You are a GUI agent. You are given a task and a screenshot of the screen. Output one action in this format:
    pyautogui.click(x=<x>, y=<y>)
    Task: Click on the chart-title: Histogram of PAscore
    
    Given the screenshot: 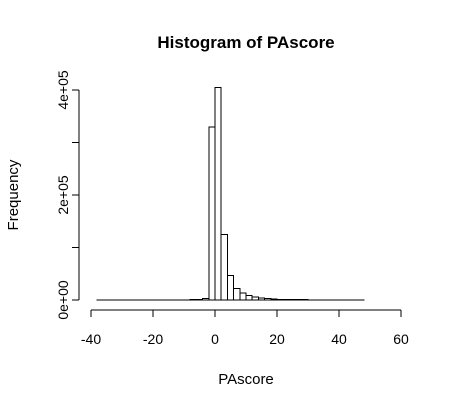 What is the action you would take?
    pyautogui.click(x=245, y=42)
    